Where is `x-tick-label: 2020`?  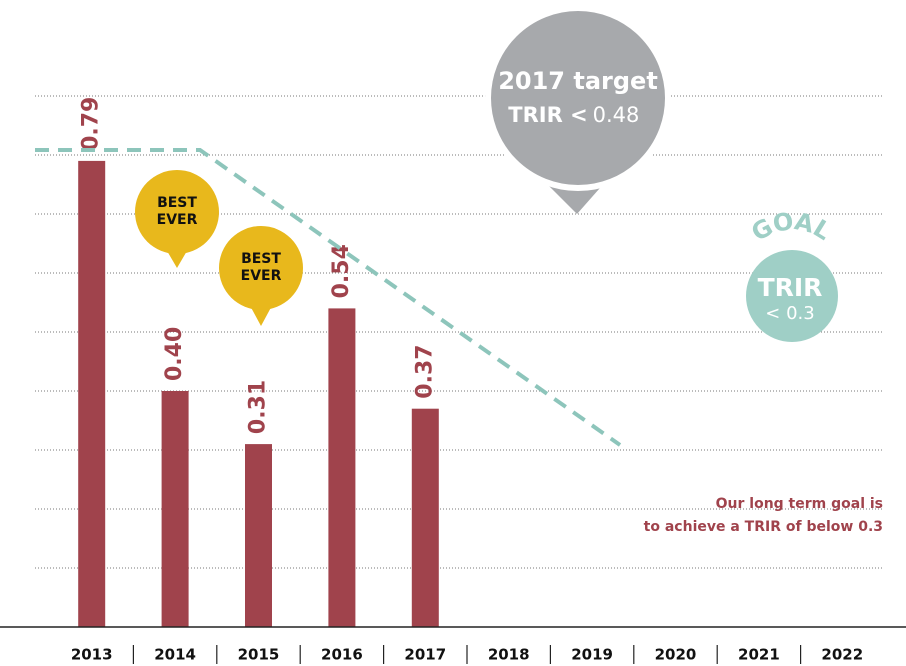
x-tick-label: 2020 is located at coordinates (676, 655).